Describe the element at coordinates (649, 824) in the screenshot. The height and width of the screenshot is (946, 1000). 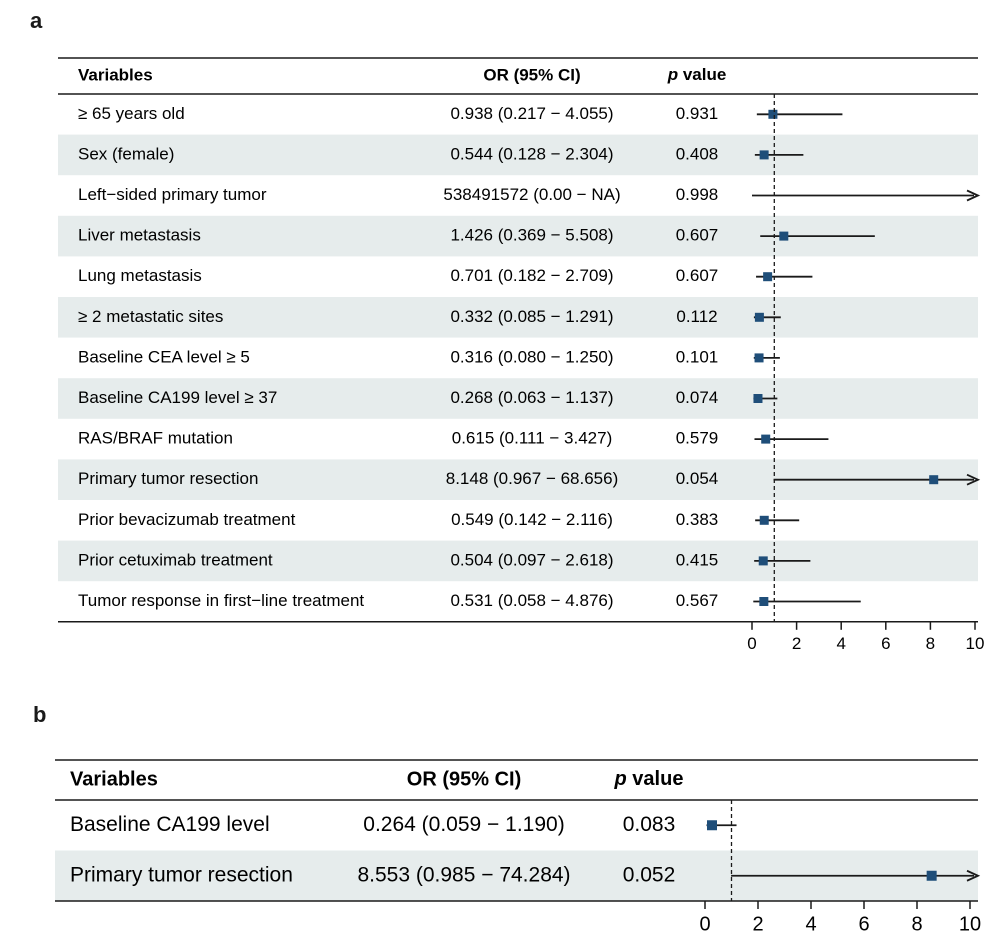
I see `row-p-value-b-1: 0.083` at that location.